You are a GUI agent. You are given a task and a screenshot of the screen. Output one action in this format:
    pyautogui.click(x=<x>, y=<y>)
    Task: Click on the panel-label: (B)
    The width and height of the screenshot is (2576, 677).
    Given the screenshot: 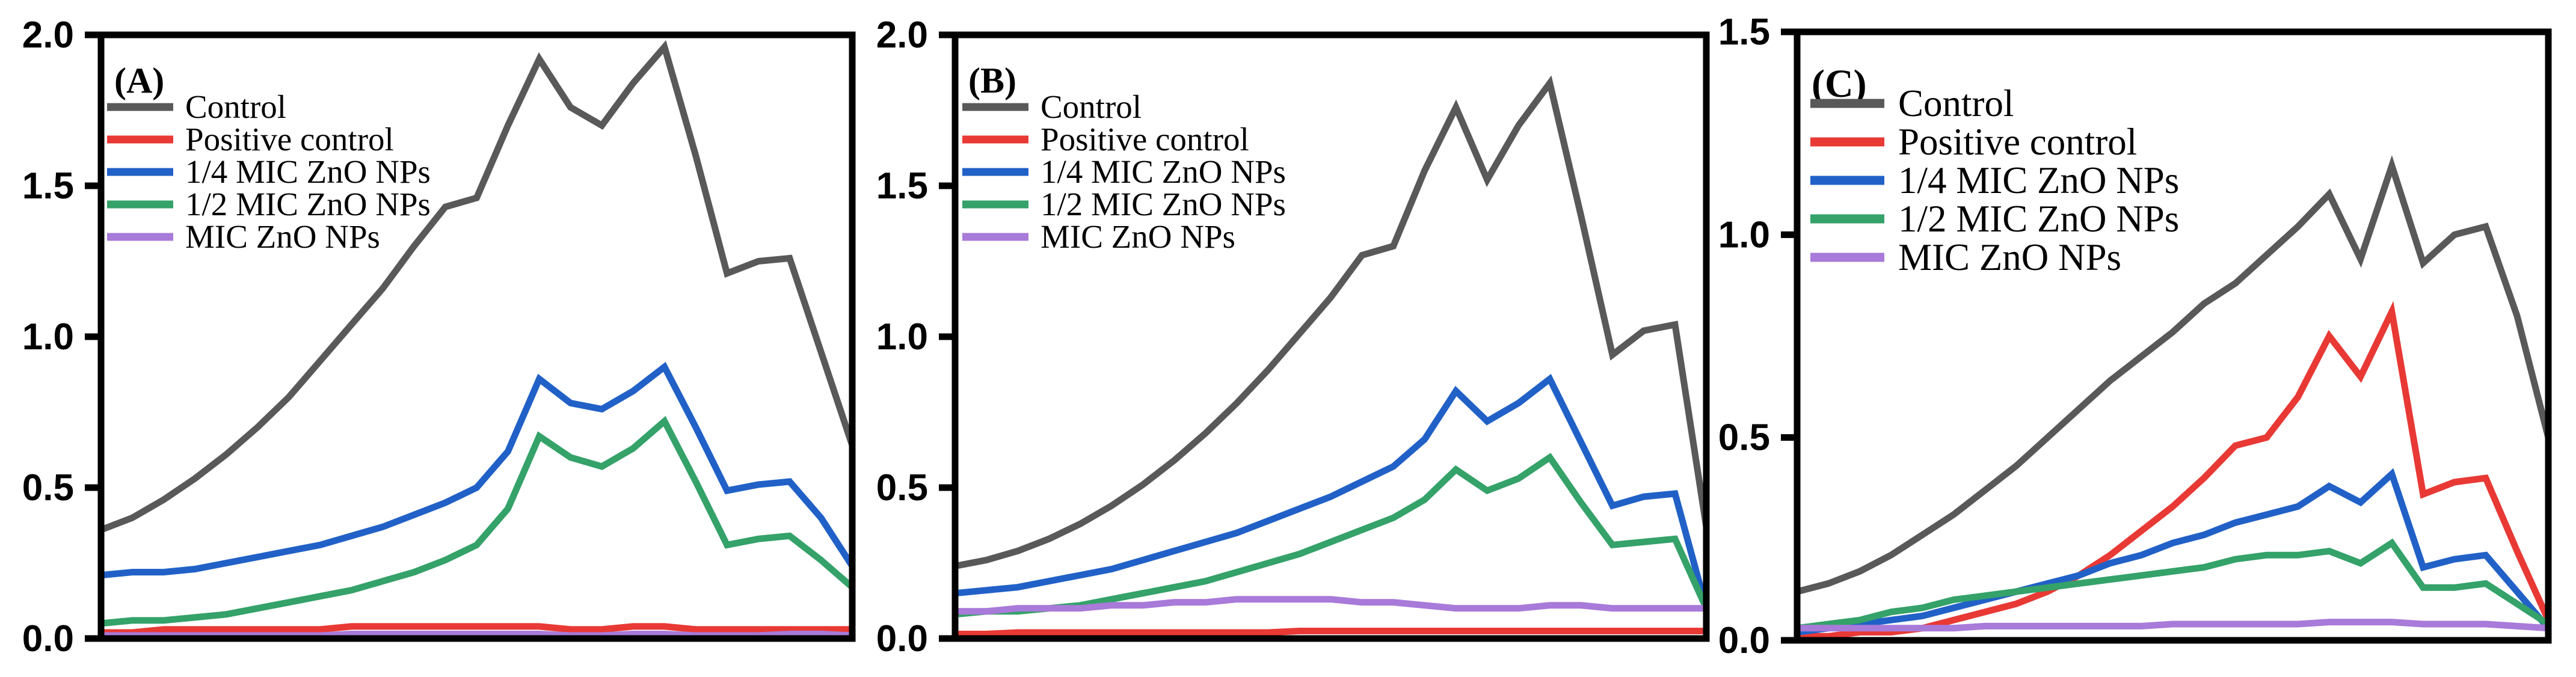 What is the action you would take?
    pyautogui.click(x=992, y=80)
    